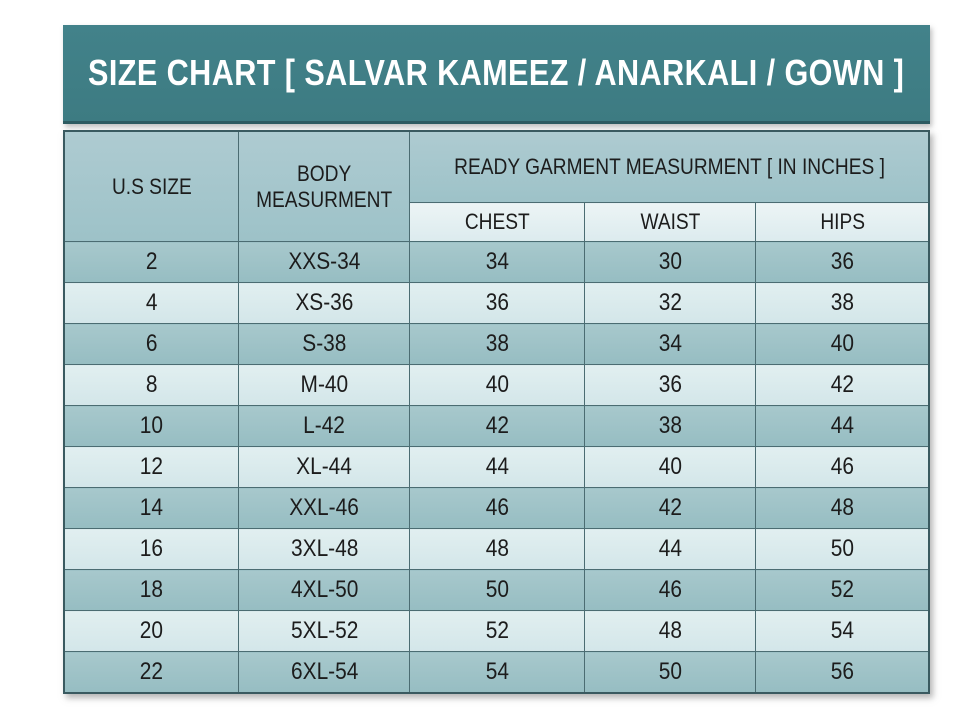  I want to click on cell-value: 2, so click(151, 261).